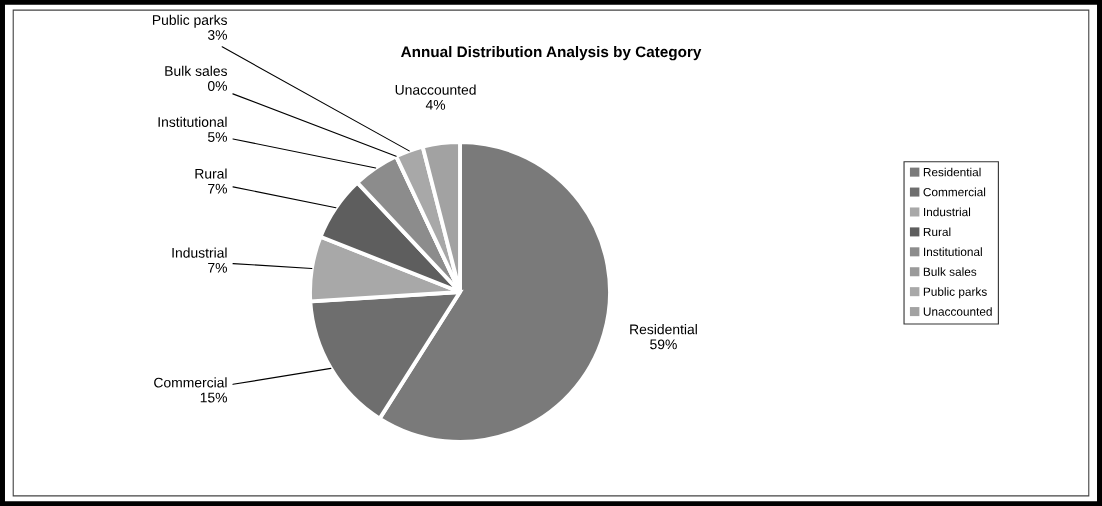 This screenshot has height=506, width=1102. What do you see at coordinates (947, 212) in the screenshot?
I see `legend-label: Industrial` at bounding box center [947, 212].